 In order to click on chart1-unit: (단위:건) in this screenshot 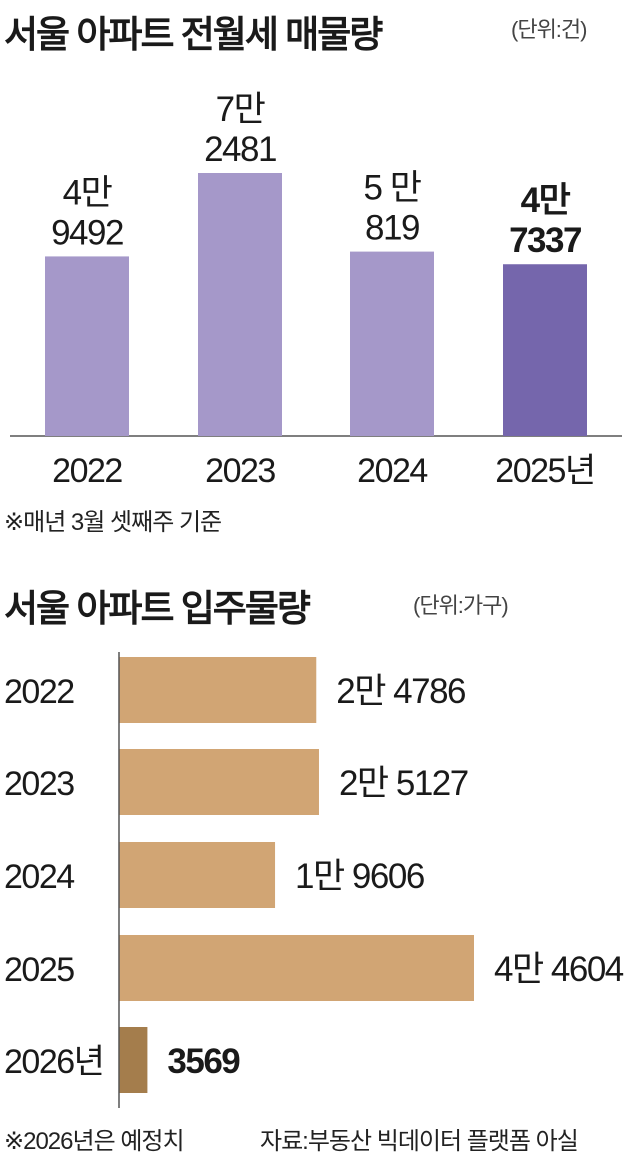, I will do `click(549, 29)`.